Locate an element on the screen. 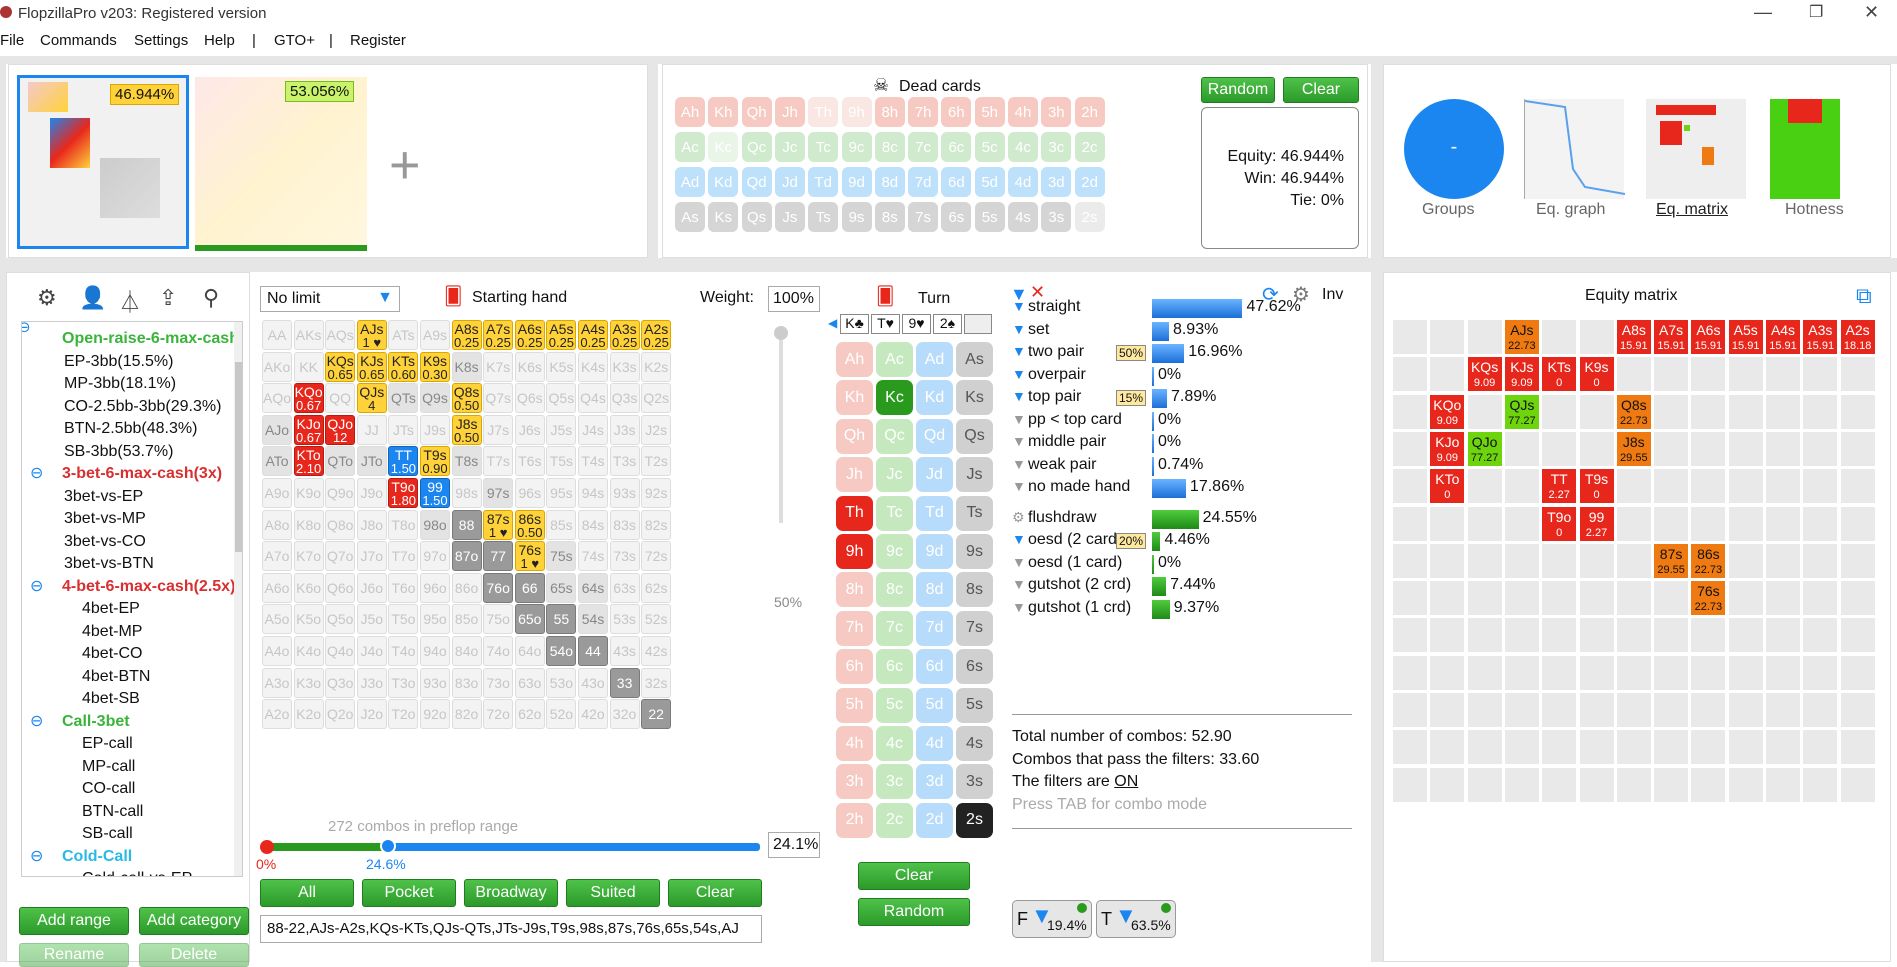 The image size is (1897, 967). eq-matrix-cell: T9o 0 is located at coordinates (1559, 523).